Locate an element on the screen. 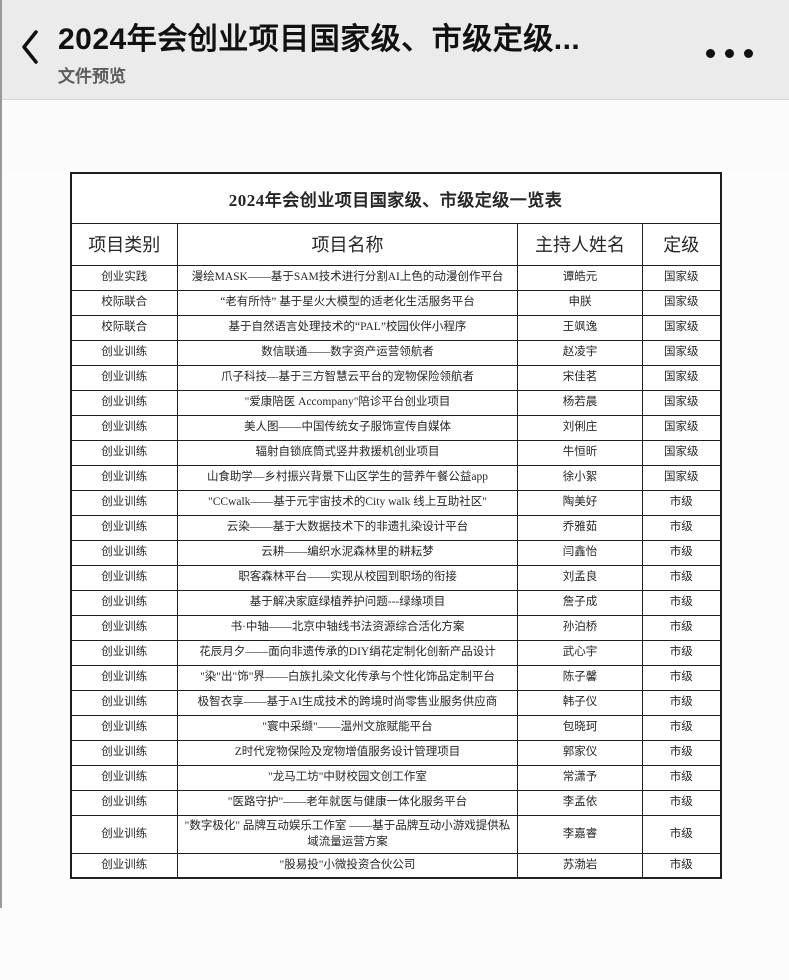  cell-host-name: 韩子仪 is located at coordinates (580, 702).